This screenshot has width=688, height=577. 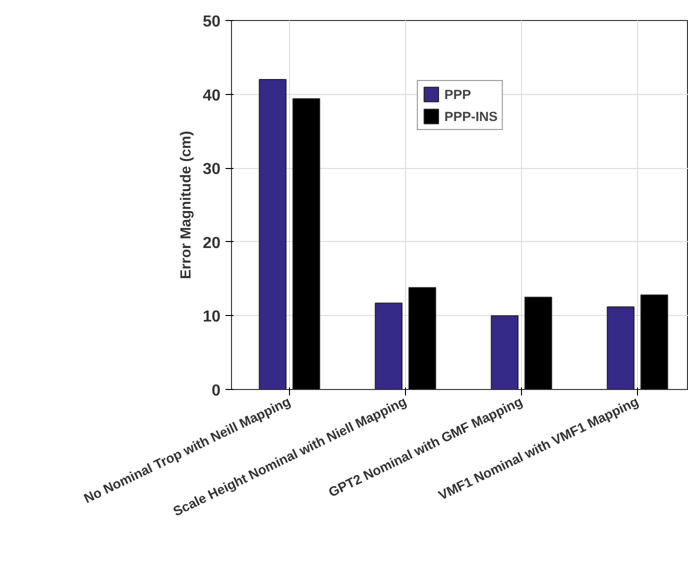 I want to click on legend-label: PPP-INS, so click(x=471, y=116).